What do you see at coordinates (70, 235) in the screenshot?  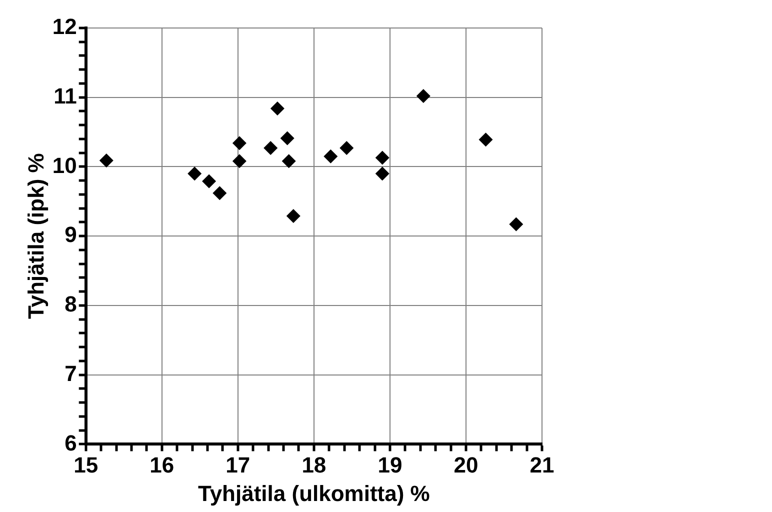 I see `y-tick-label: 9` at bounding box center [70, 235].